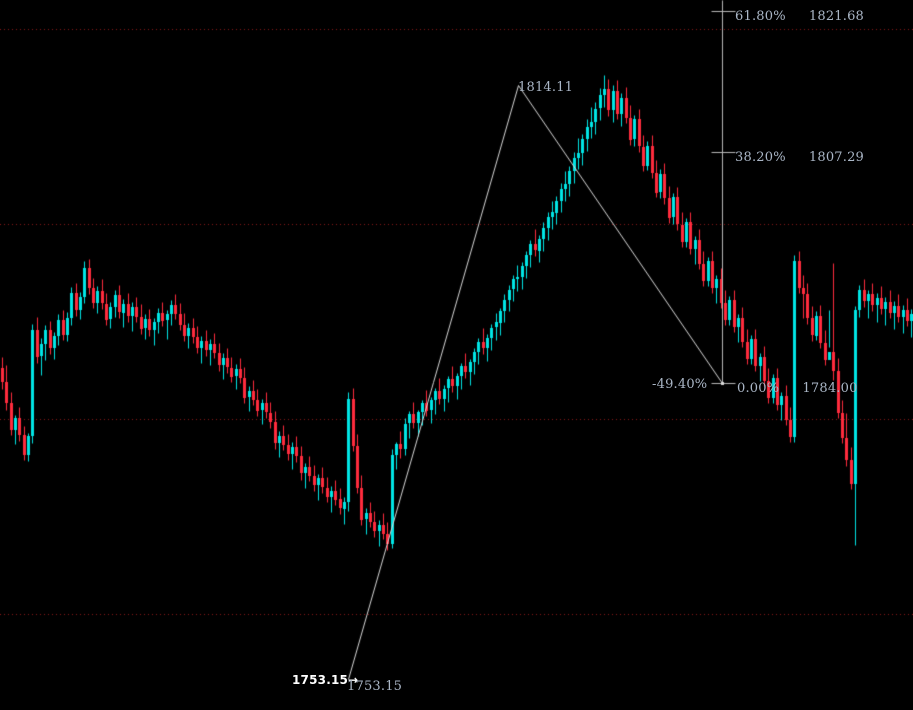 The height and width of the screenshot is (710, 913). What do you see at coordinates (546, 87) in the screenshot?
I see `swing-high-label: 1814.11` at bounding box center [546, 87].